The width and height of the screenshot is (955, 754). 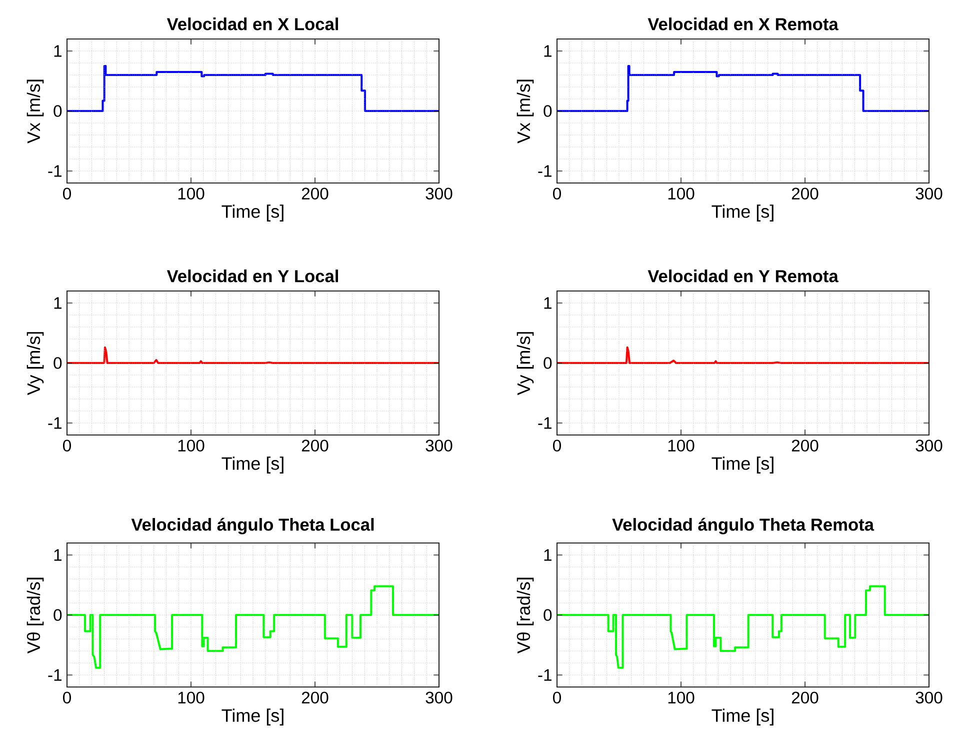 What do you see at coordinates (252, 24) in the screenshot?
I see `chart-title: Velocidad en X Local` at bounding box center [252, 24].